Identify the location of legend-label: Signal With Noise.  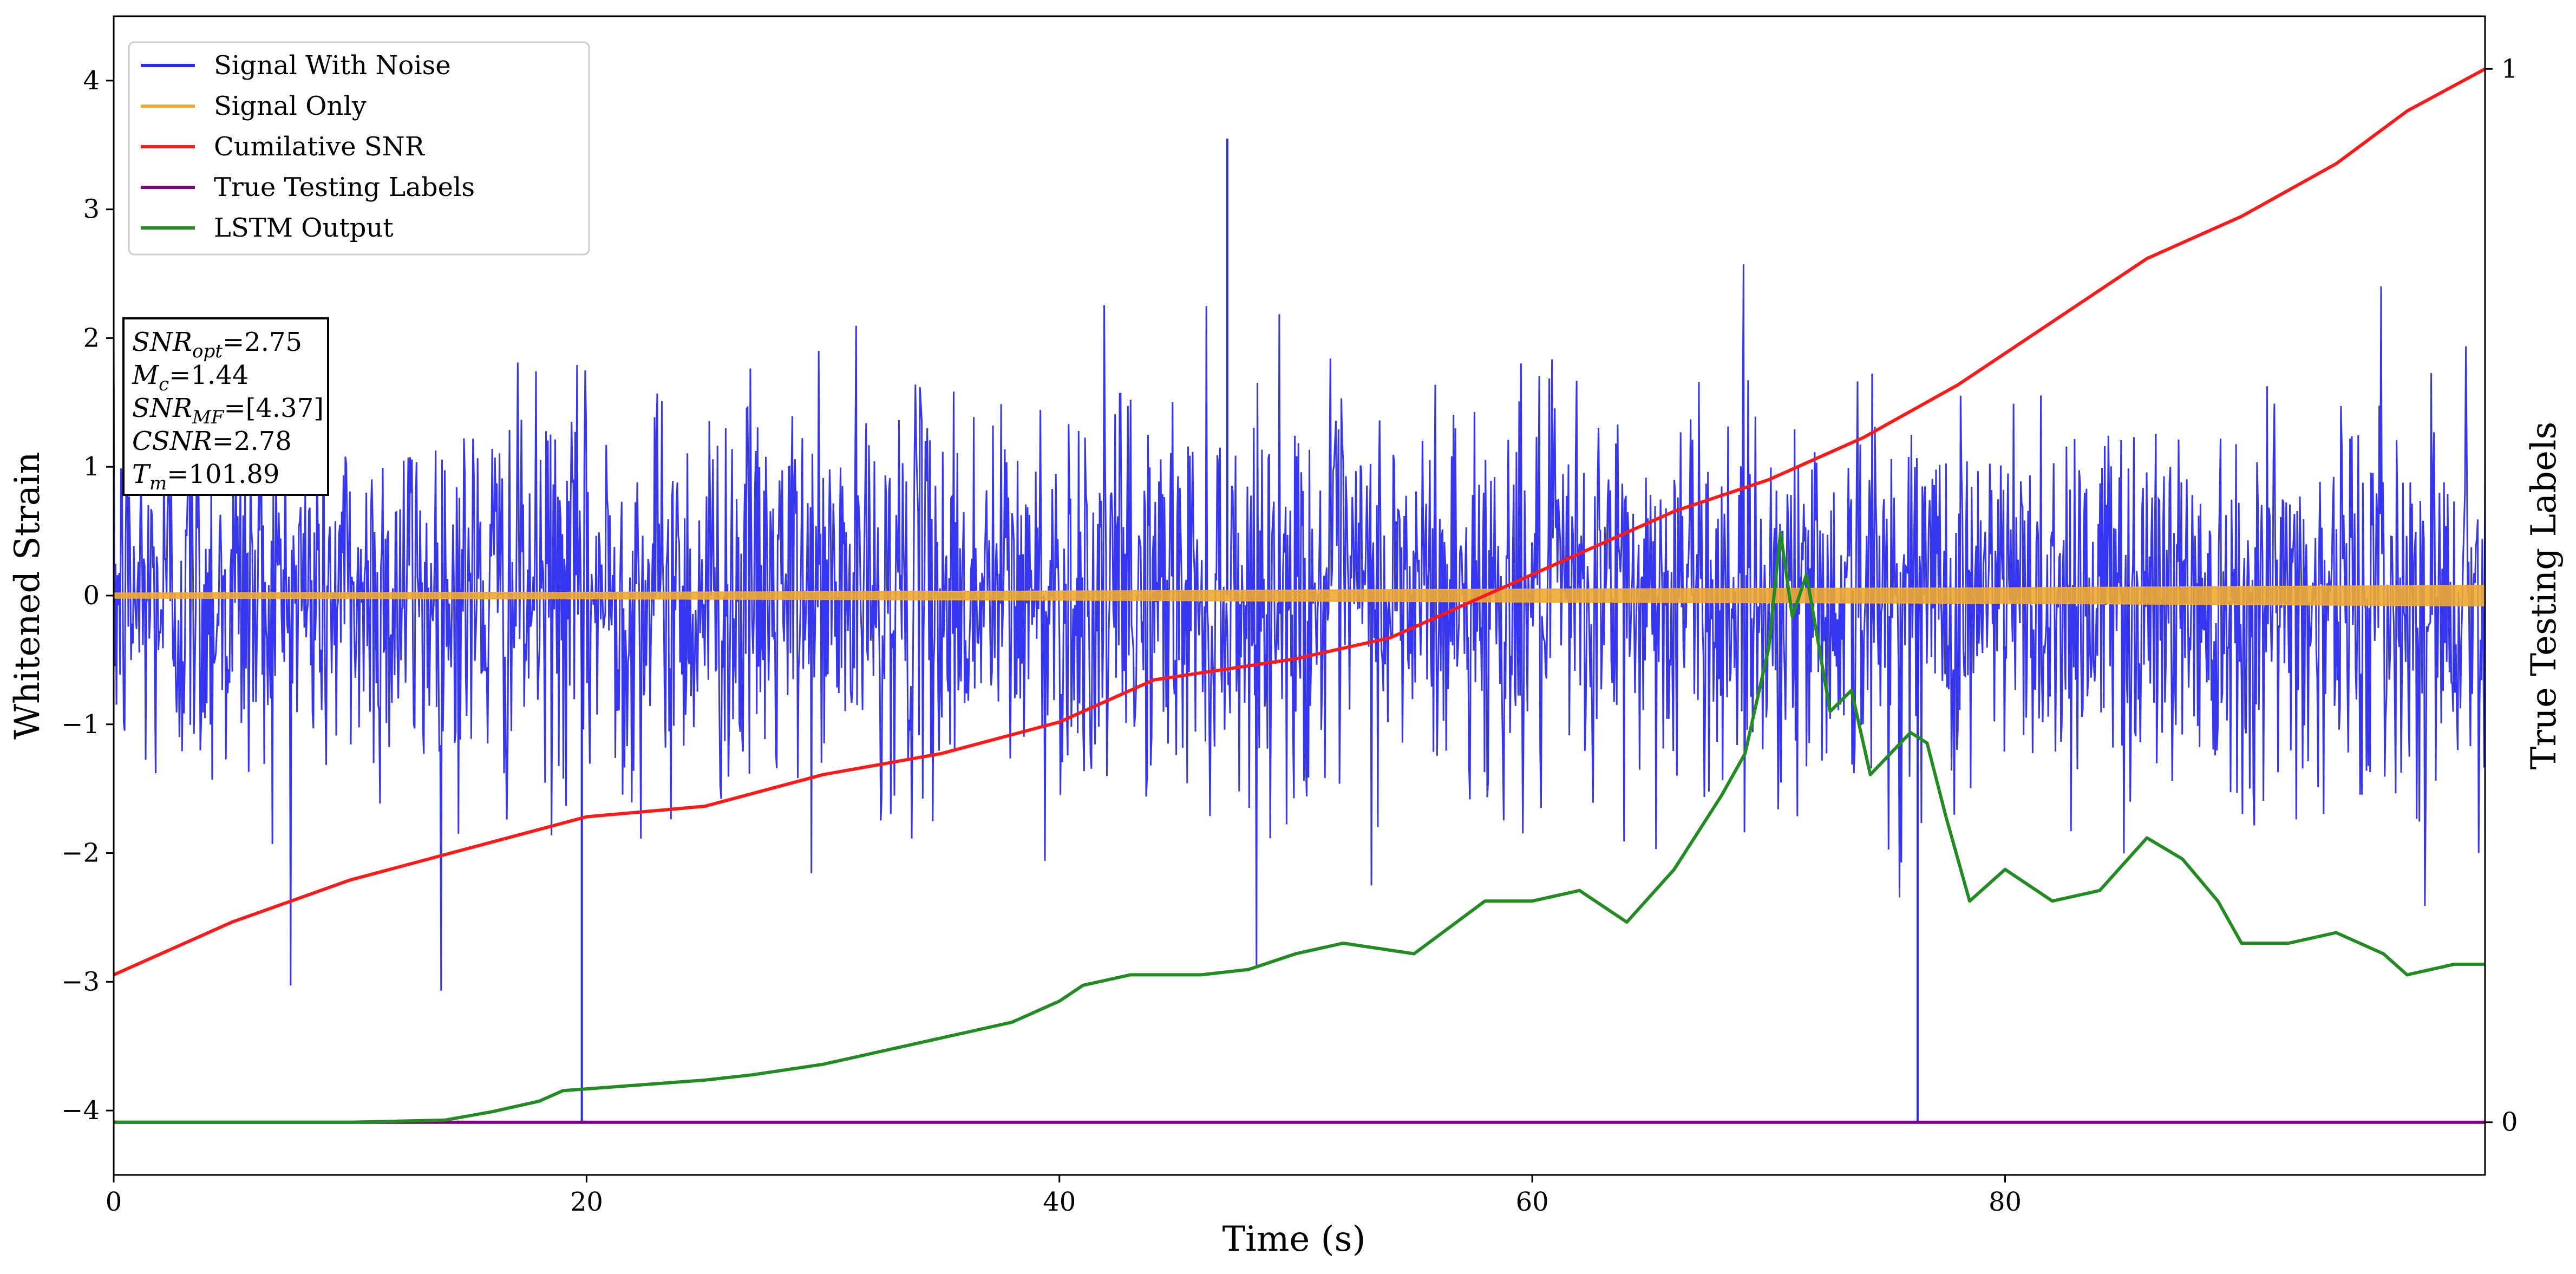
(332, 65).